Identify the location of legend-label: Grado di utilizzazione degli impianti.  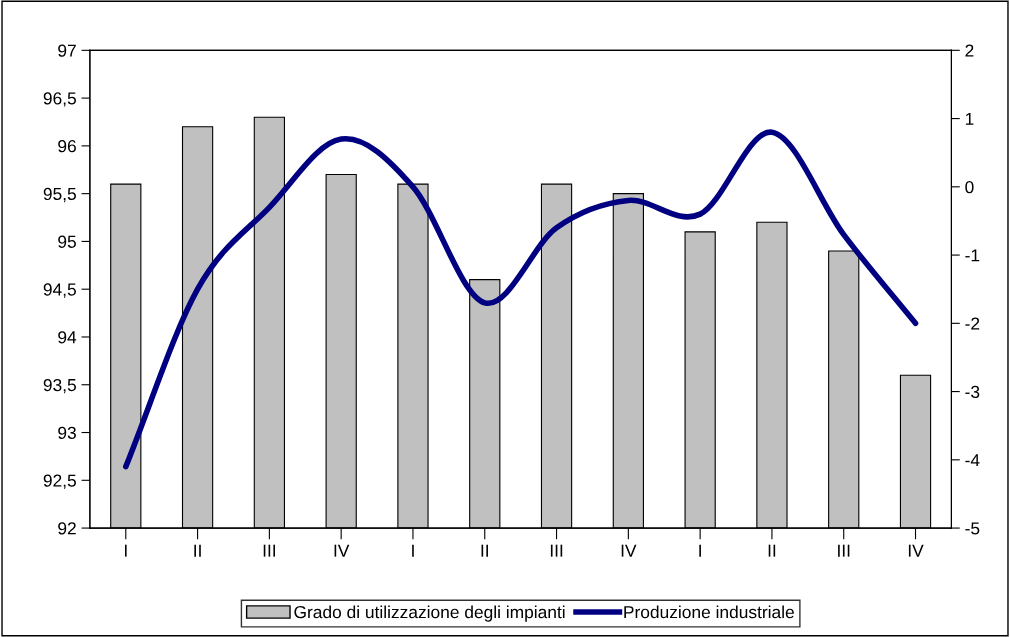
(429, 613).